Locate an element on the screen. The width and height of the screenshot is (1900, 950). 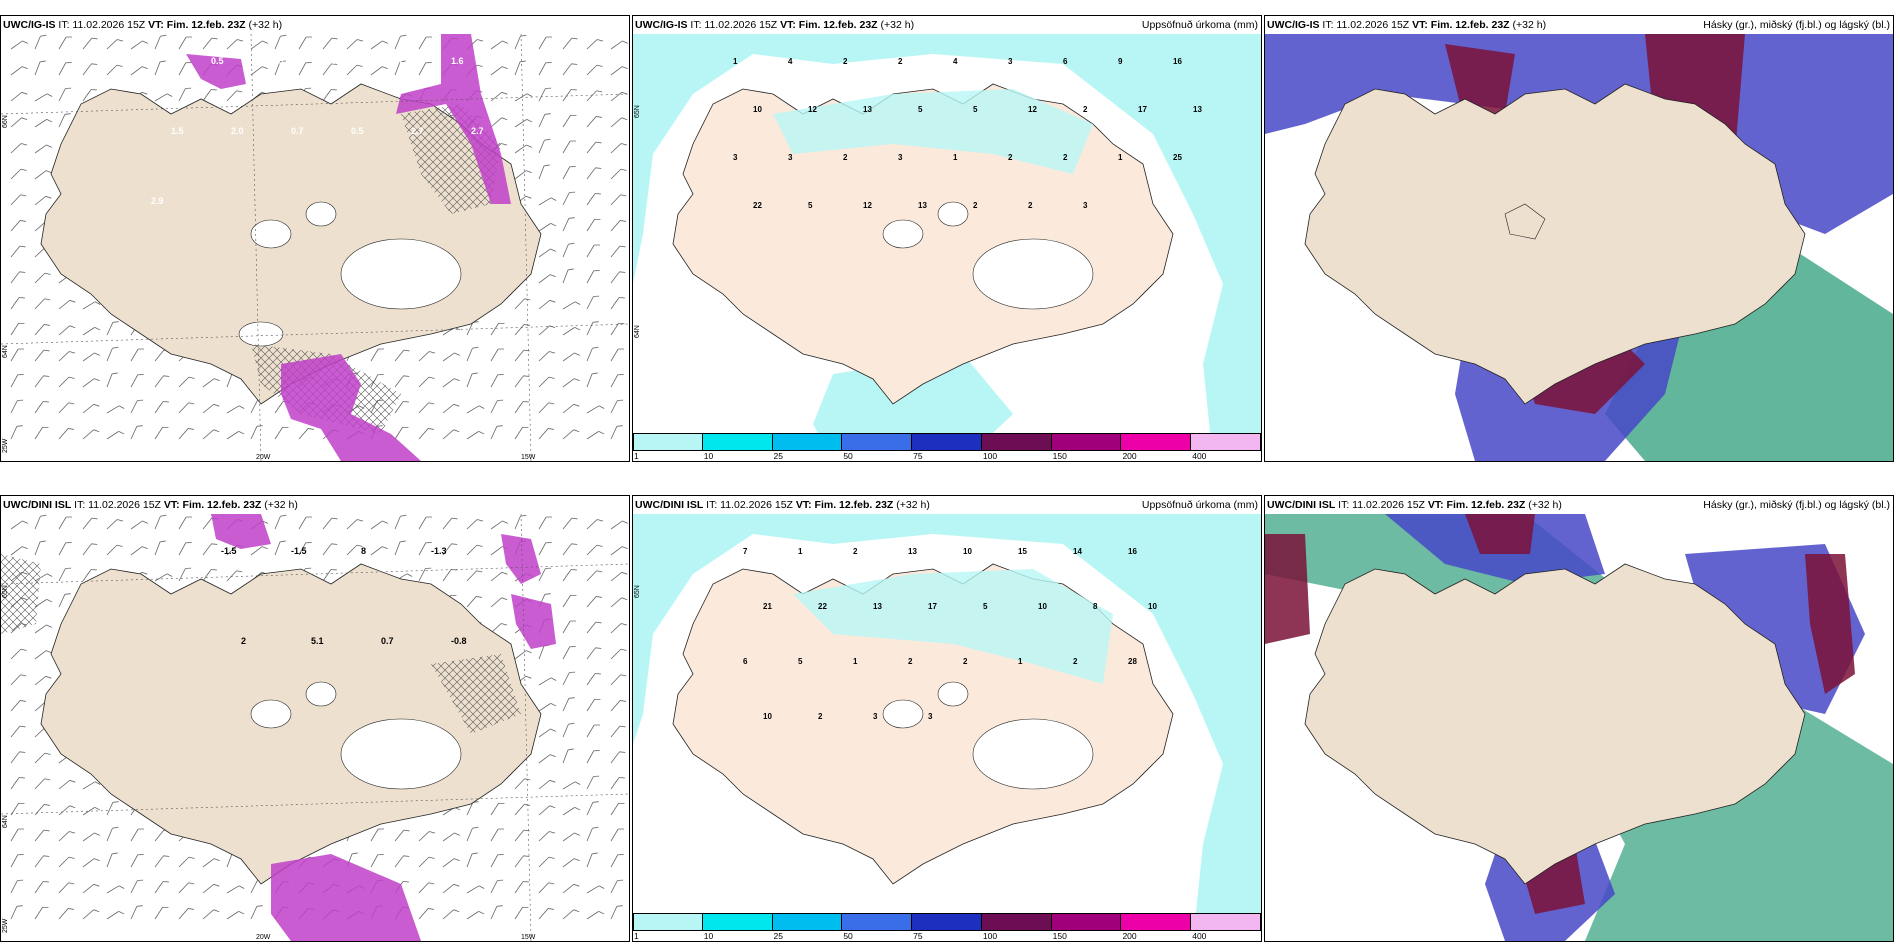
glacier-langjokull is located at coordinates (903, 714).